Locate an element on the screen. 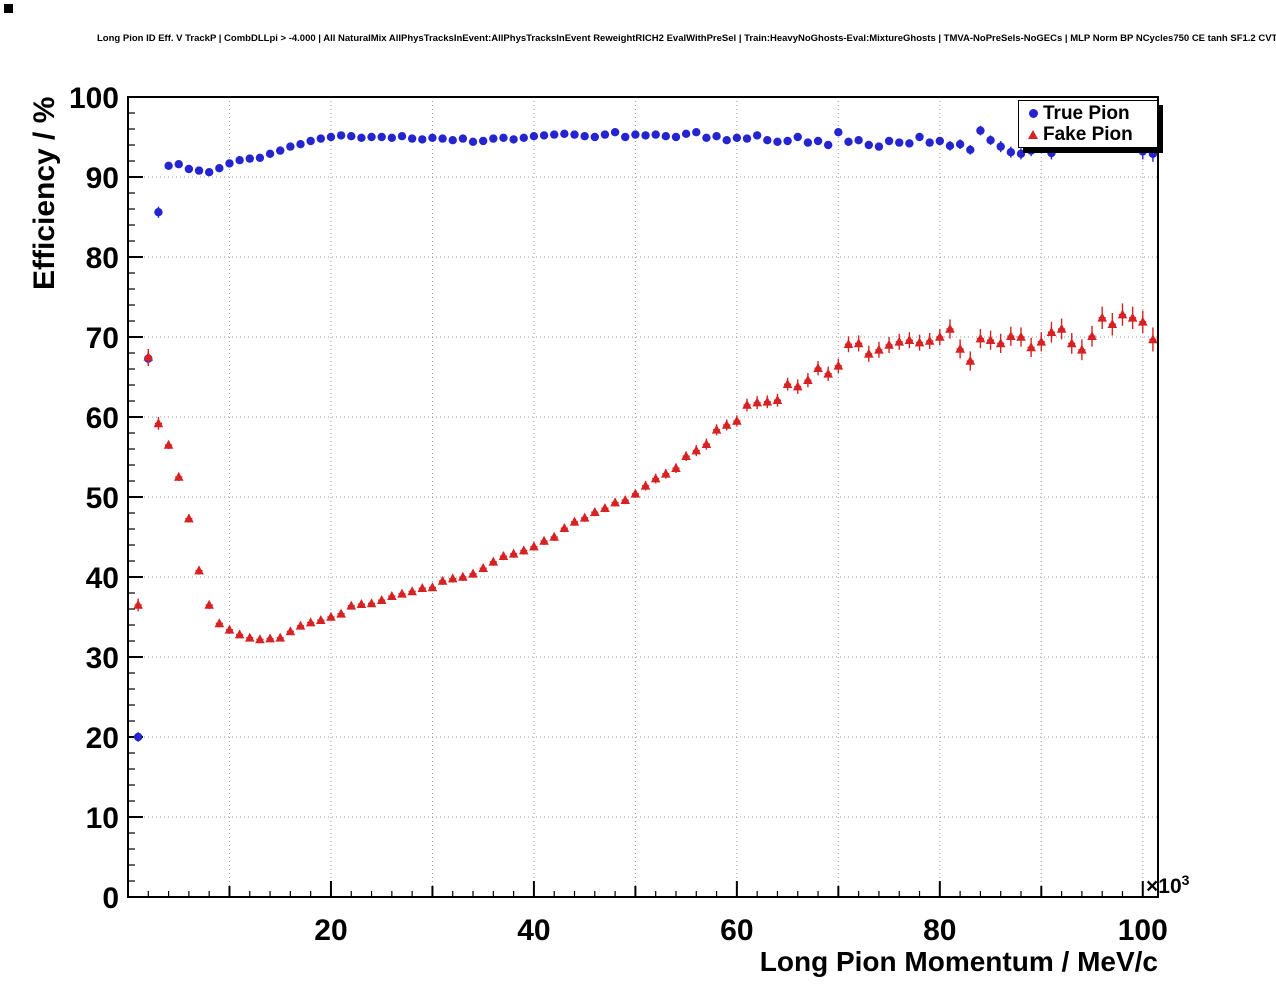  x-tick-label: 20 is located at coordinates (330, 930).